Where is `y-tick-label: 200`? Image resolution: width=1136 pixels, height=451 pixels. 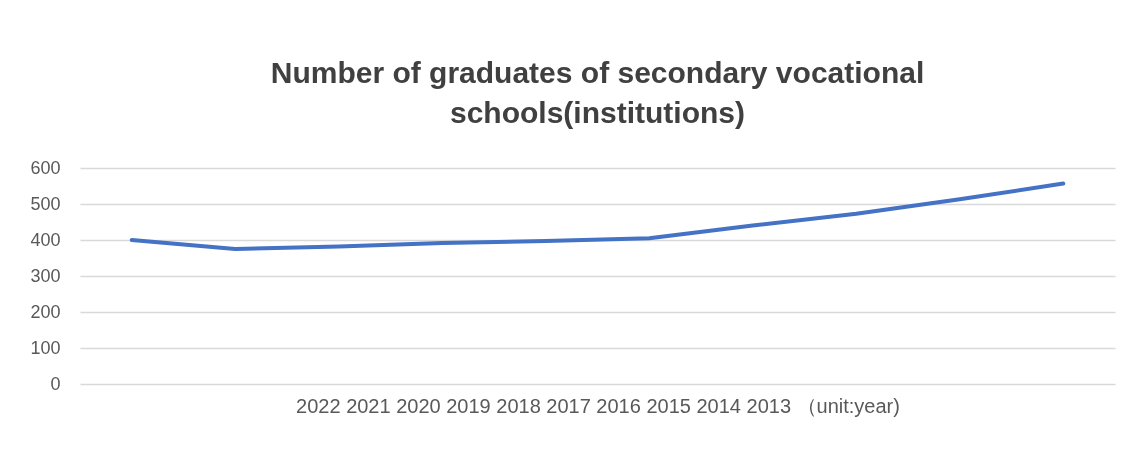 y-tick-label: 200 is located at coordinates (45, 311).